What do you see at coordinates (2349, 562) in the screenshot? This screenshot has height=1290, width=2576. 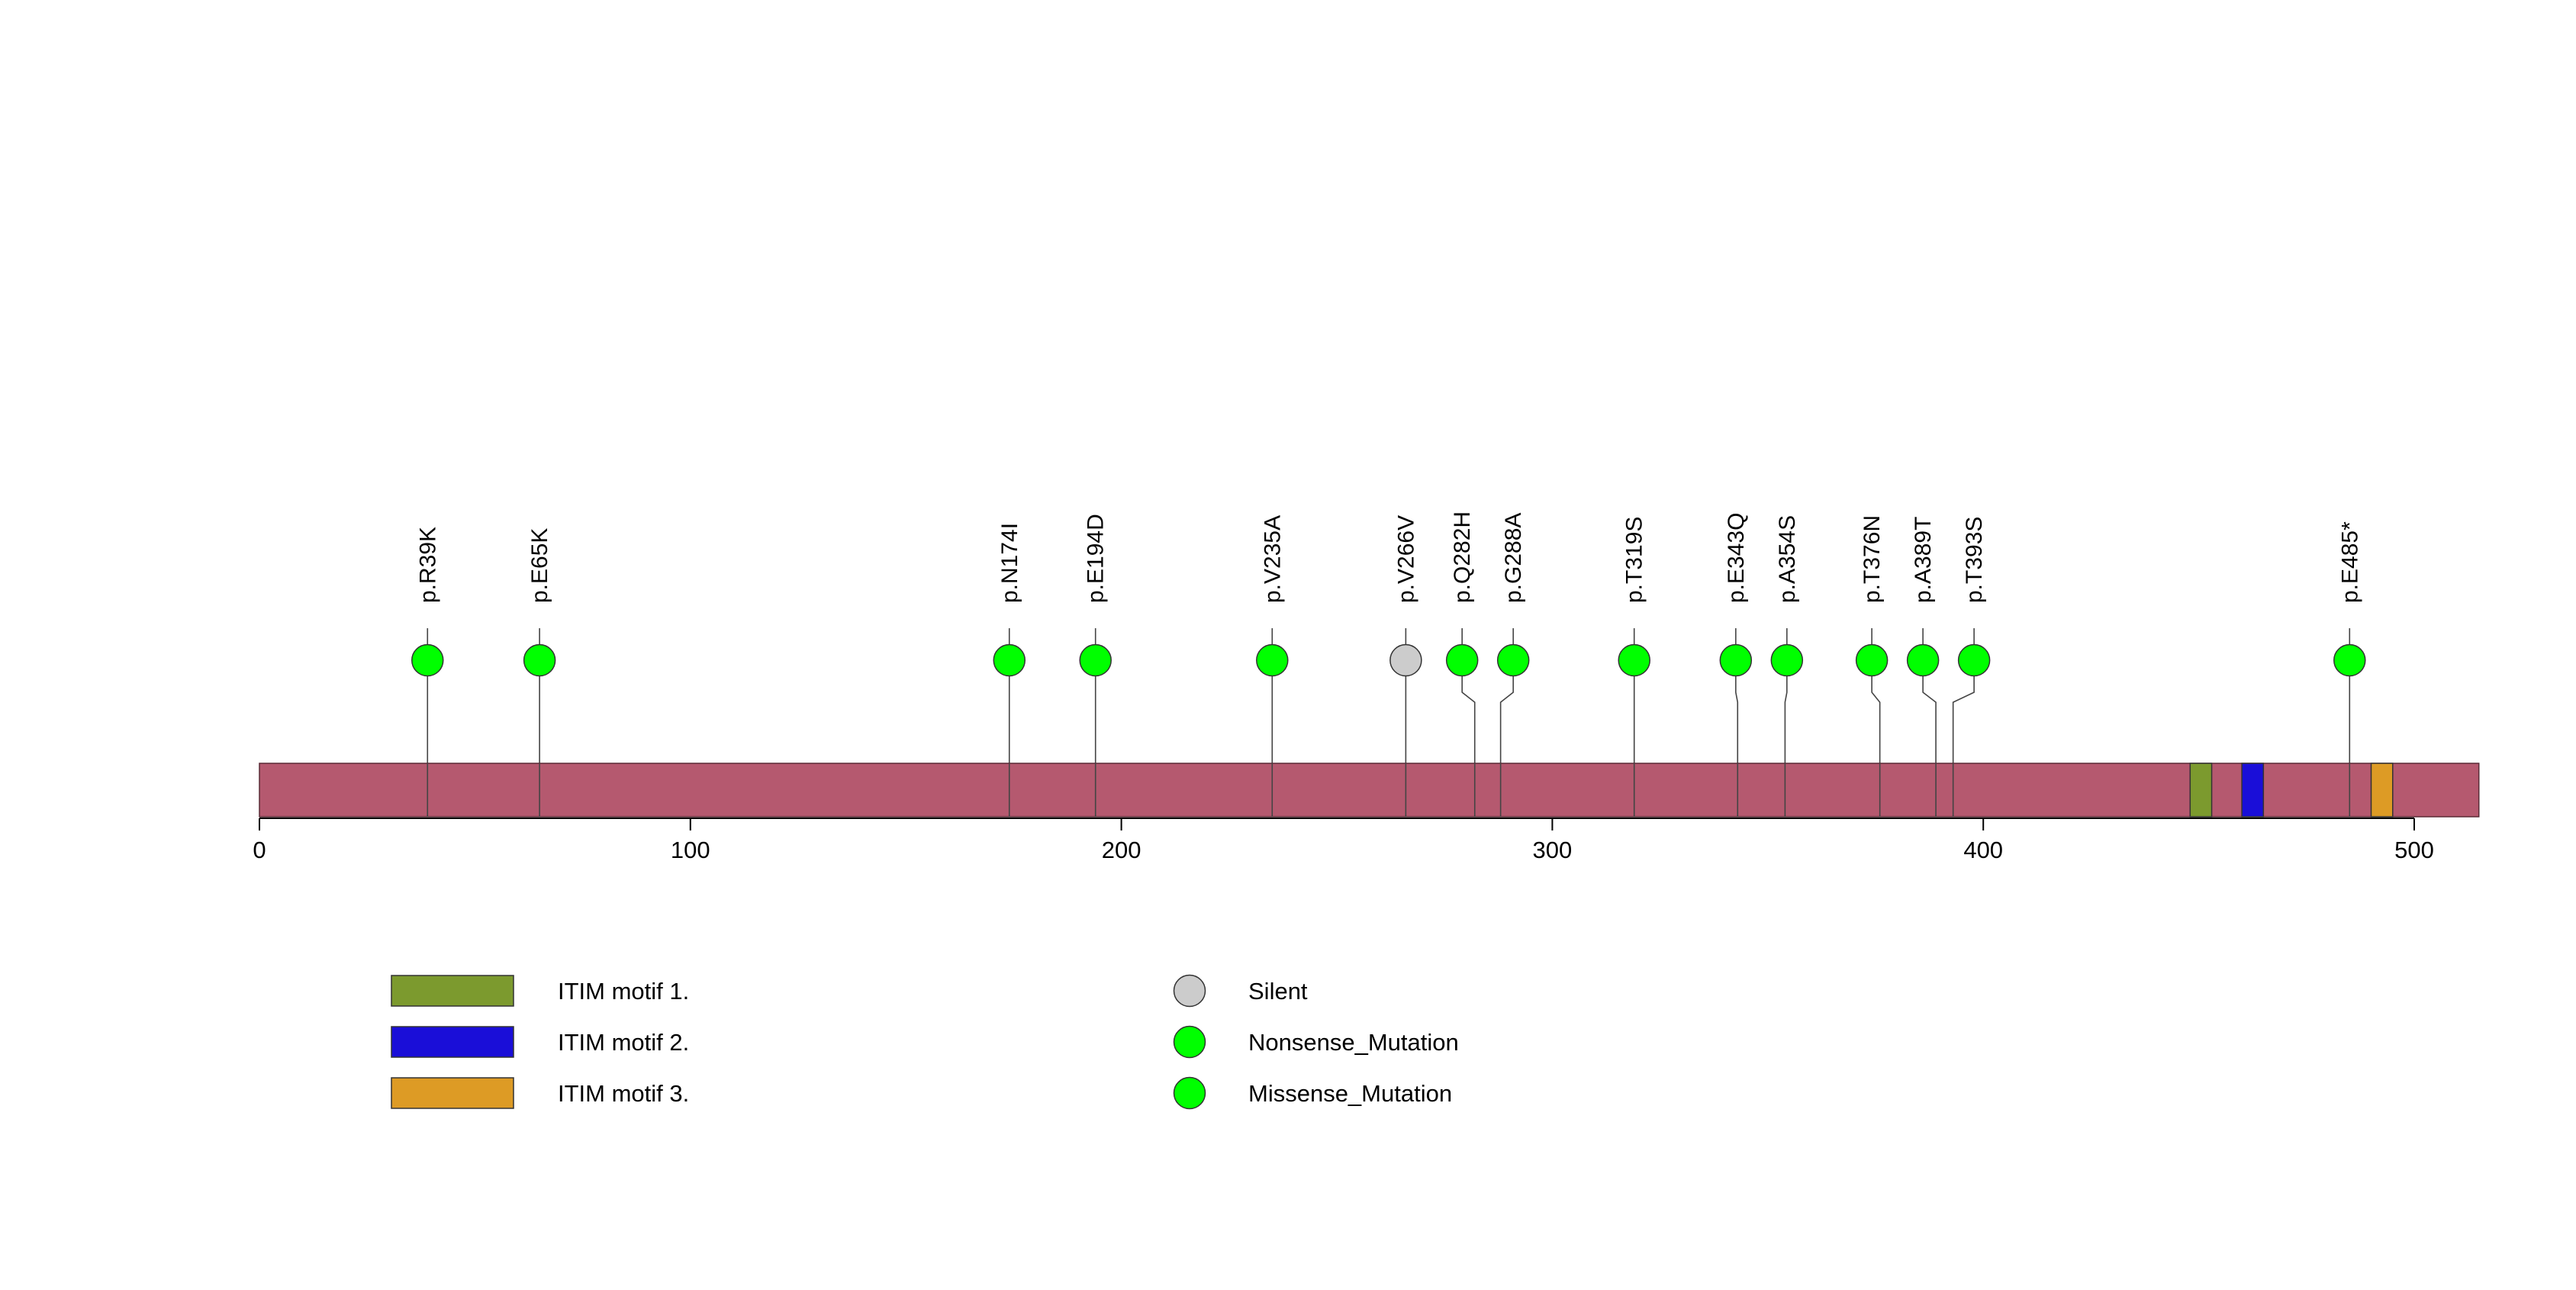 I see `mutation-label-p-e485: p.E485*` at bounding box center [2349, 562].